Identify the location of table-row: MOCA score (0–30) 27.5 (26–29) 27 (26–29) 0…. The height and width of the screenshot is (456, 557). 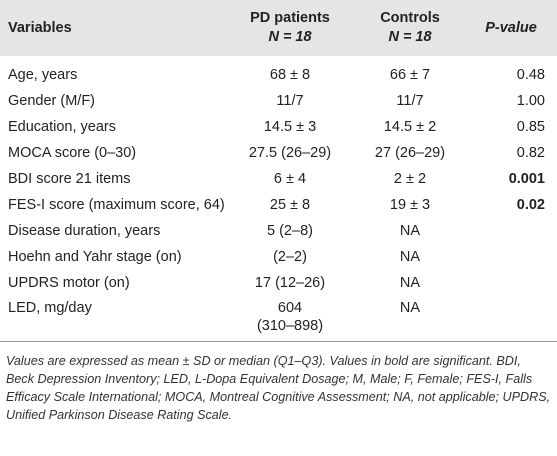
(278, 153).